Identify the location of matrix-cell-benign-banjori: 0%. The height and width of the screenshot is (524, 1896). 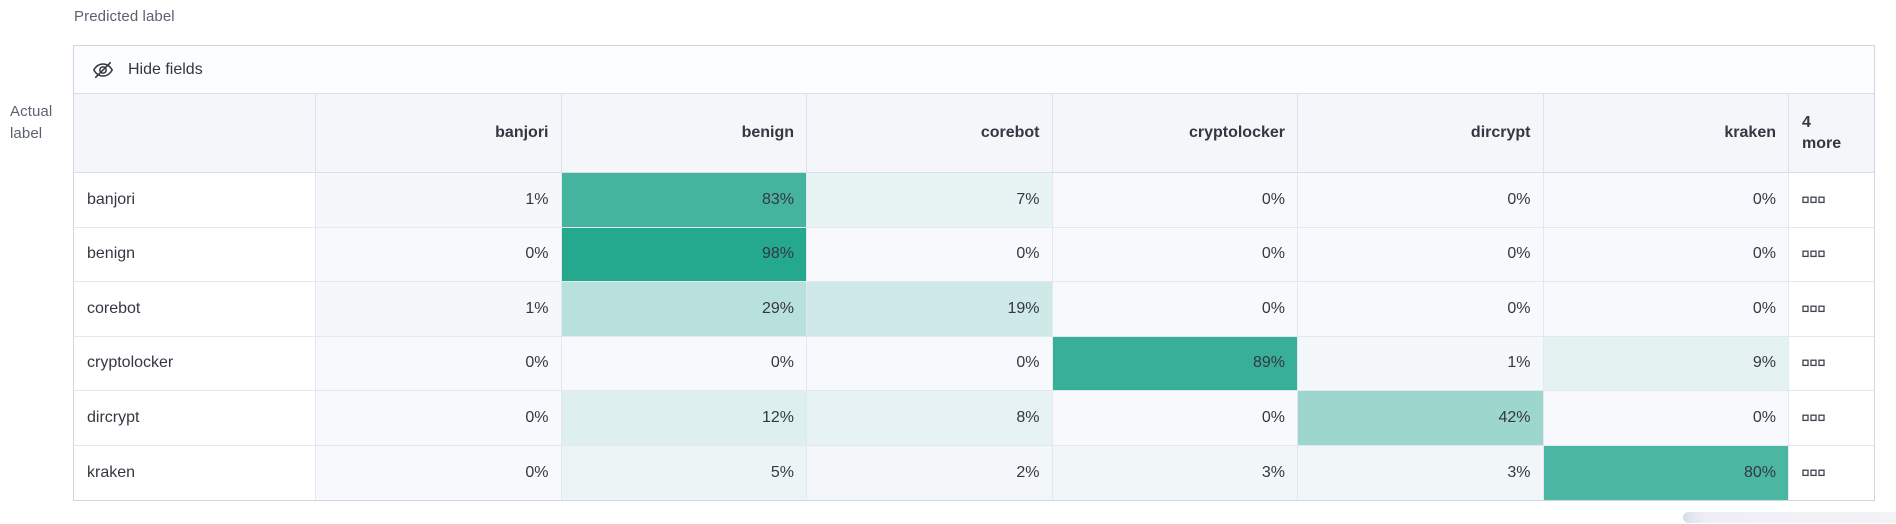
(439, 254).